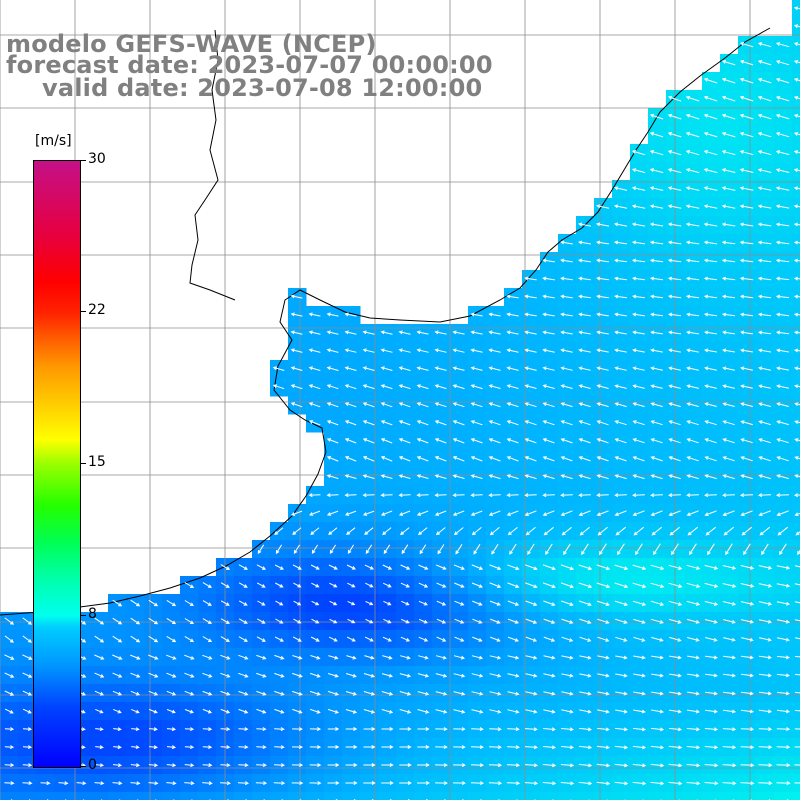 The image size is (800, 800). Describe the element at coordinates (97, 310) in the screenshot. I see `colorbar-label-22: 22` at that location.